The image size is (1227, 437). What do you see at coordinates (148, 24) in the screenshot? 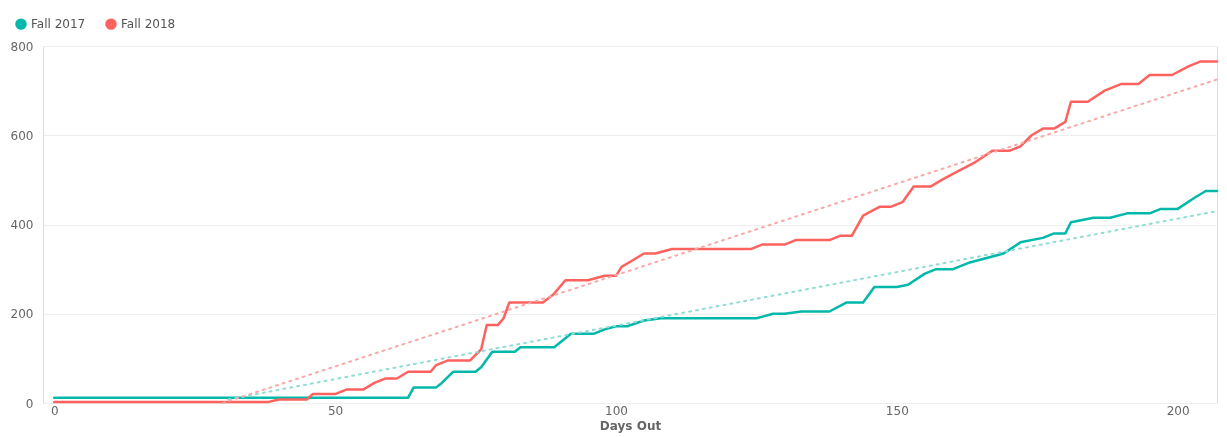
I see `legend-label: Fall 2018` at bounding box center [148, 24].